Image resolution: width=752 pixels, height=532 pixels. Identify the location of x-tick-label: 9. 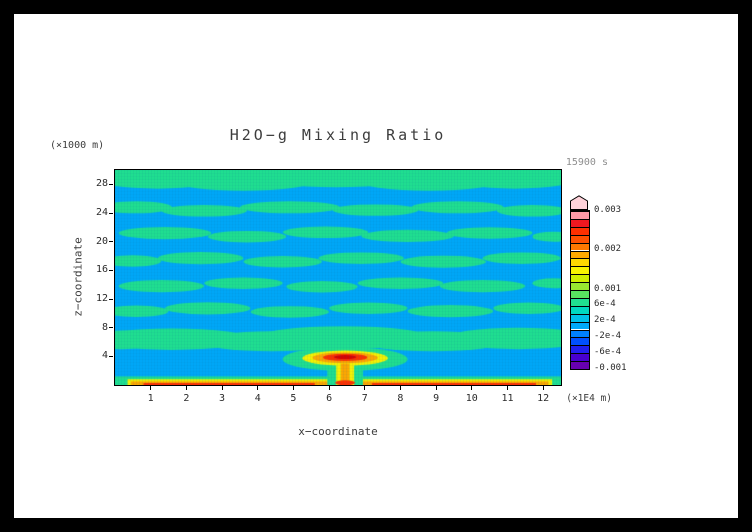
(436, 398).